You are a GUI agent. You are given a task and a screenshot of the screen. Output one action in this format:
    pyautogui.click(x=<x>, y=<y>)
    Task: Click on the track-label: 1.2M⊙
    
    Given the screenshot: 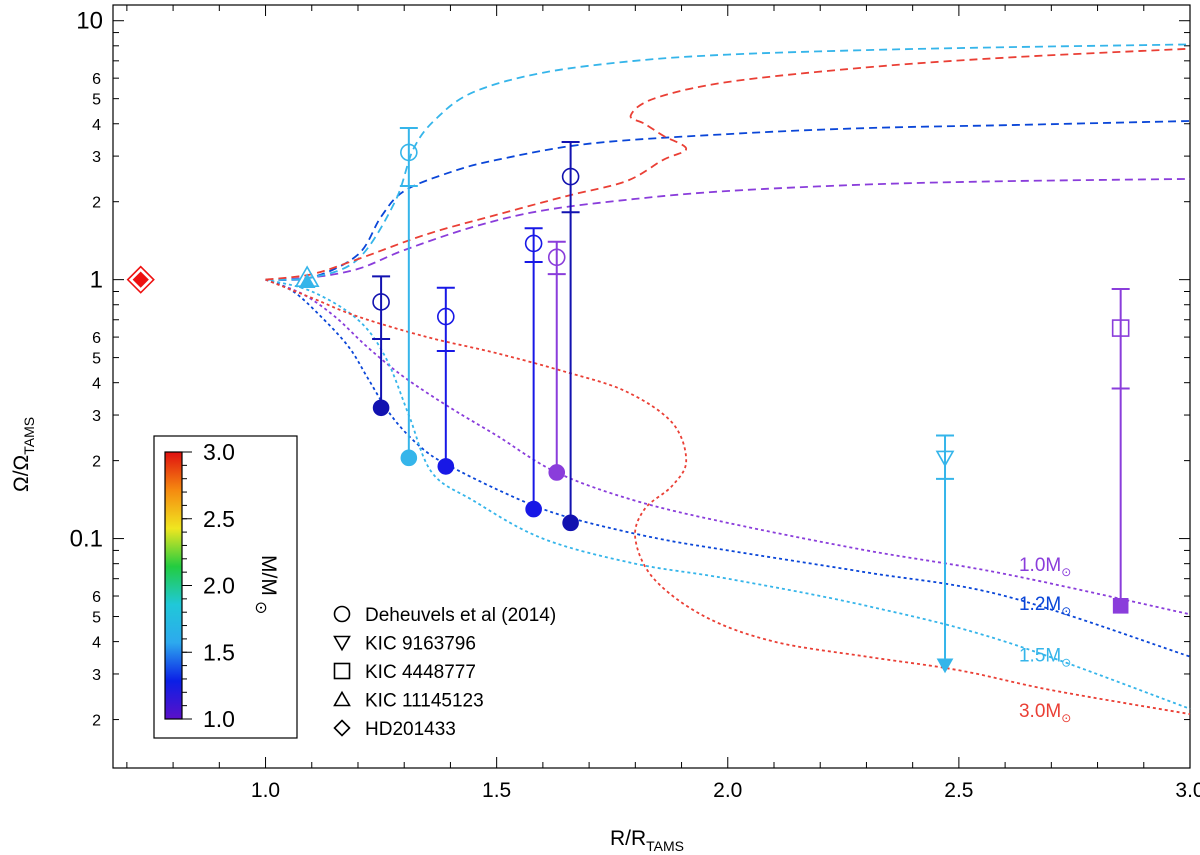 What is the action you would take?
    pyautogui.click(x=1045, y=606)
    